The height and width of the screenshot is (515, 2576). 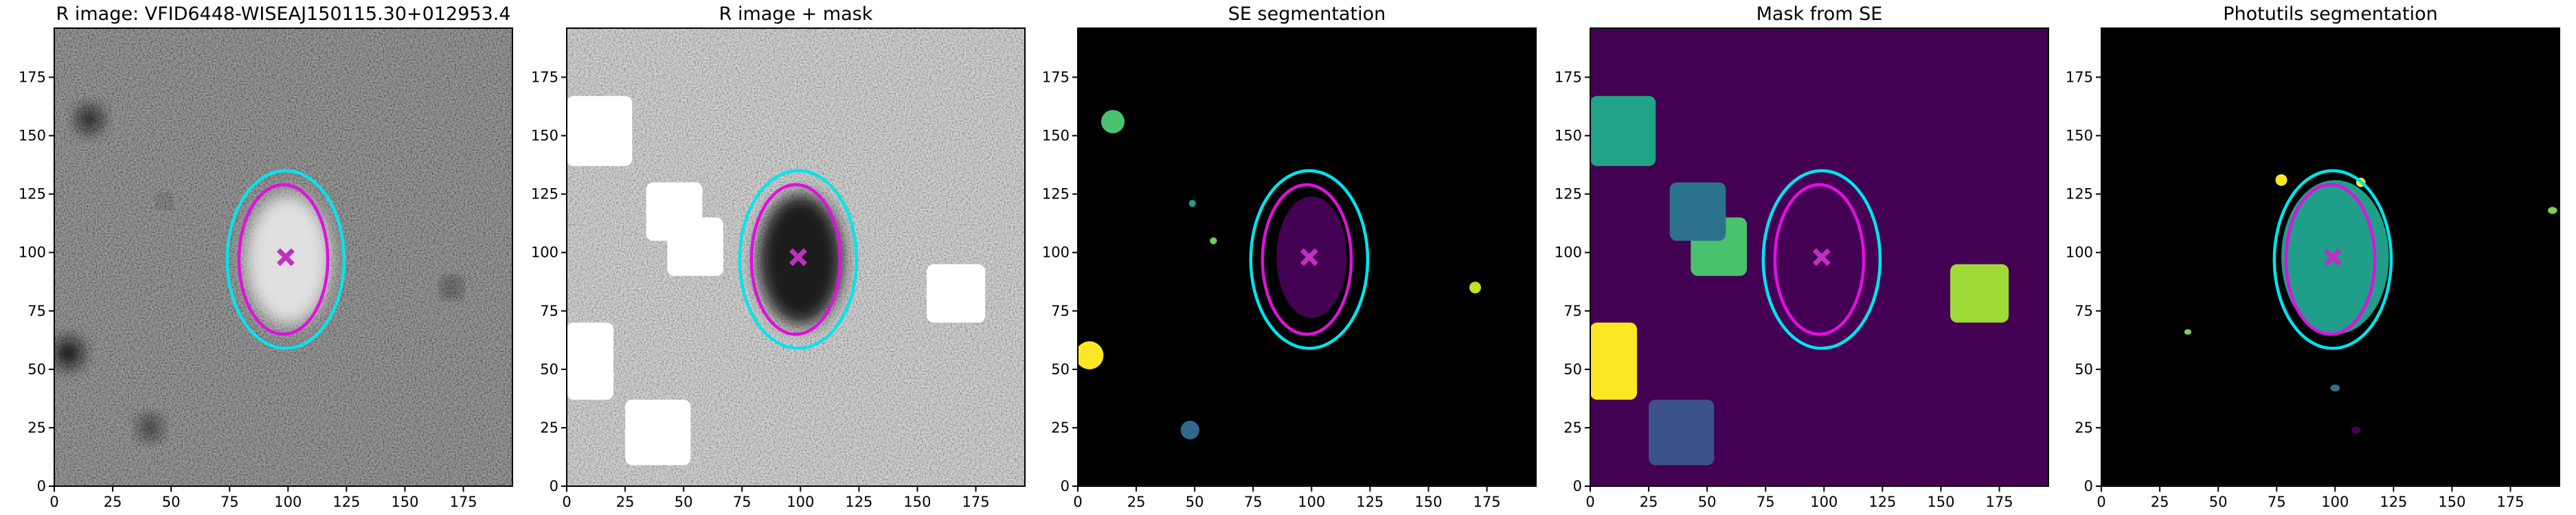 What do you see at coordinates (1307, 14) in the screenshot?
I see `panel-title: SE segmentation` at bounding box center [1307, 14].